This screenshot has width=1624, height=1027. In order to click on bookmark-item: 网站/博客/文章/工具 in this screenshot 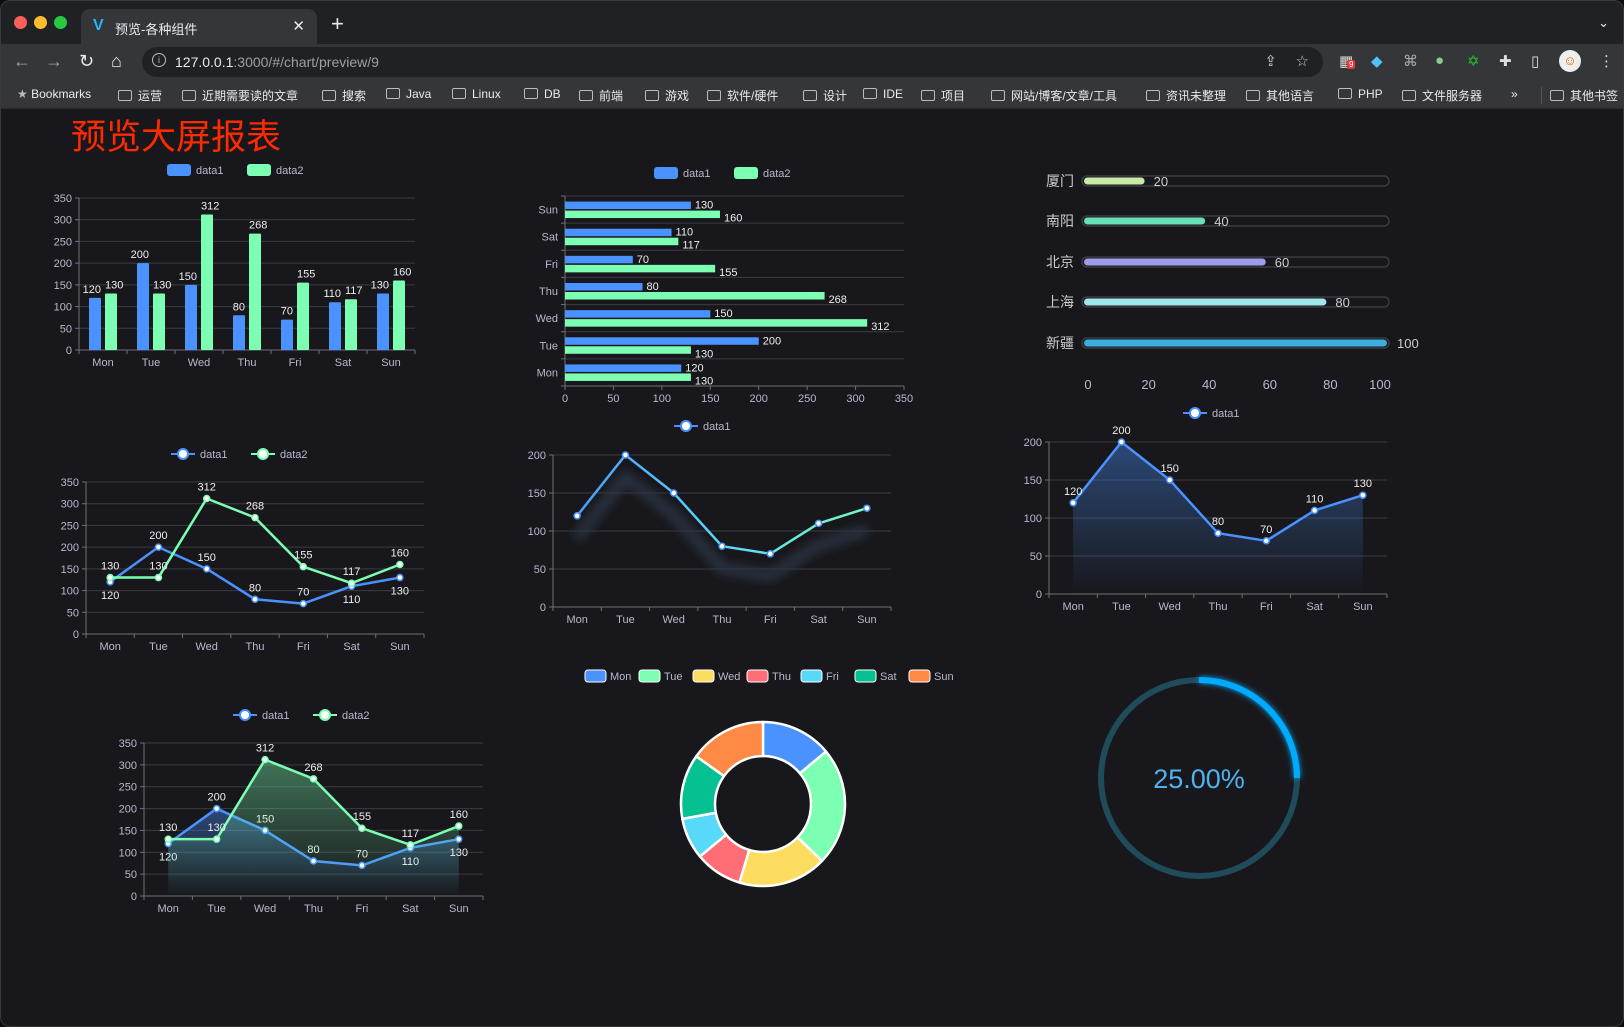, I will do `click(1054, 95)`.